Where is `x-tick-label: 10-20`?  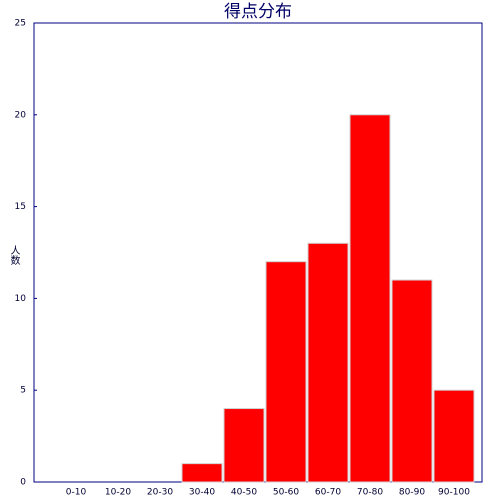
x-tick-label: 10-20 is located at coordinates (118, 493).